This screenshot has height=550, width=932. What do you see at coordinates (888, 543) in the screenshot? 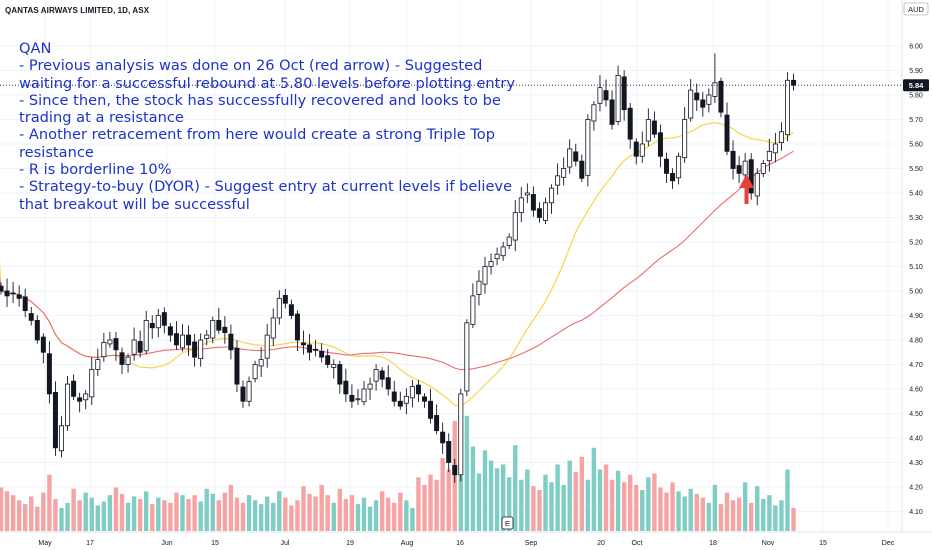
I see `time-tick-label: Dec` at bounding box center [888, 543].